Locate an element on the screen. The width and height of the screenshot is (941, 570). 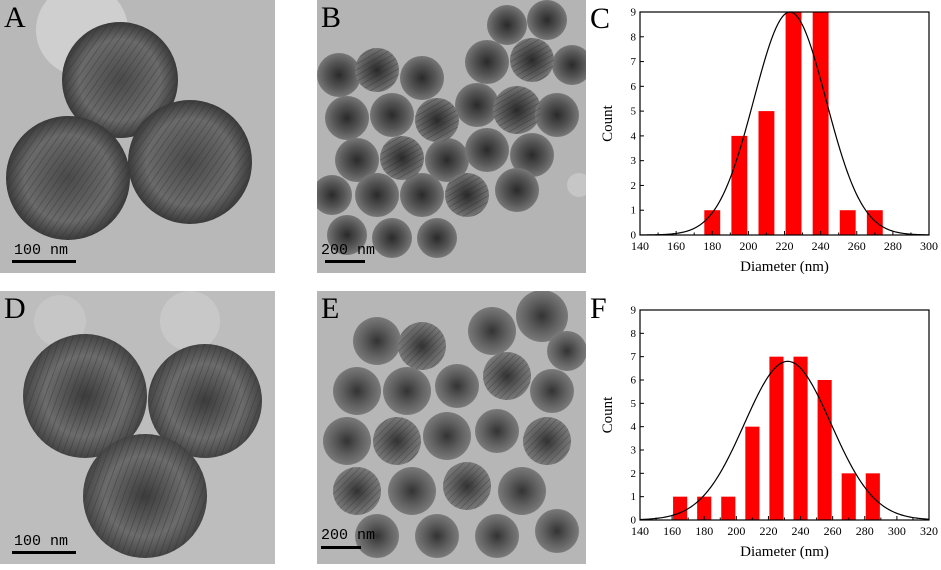
histogram-f-xtick-label: 260 is located at coordinates (833, 531).